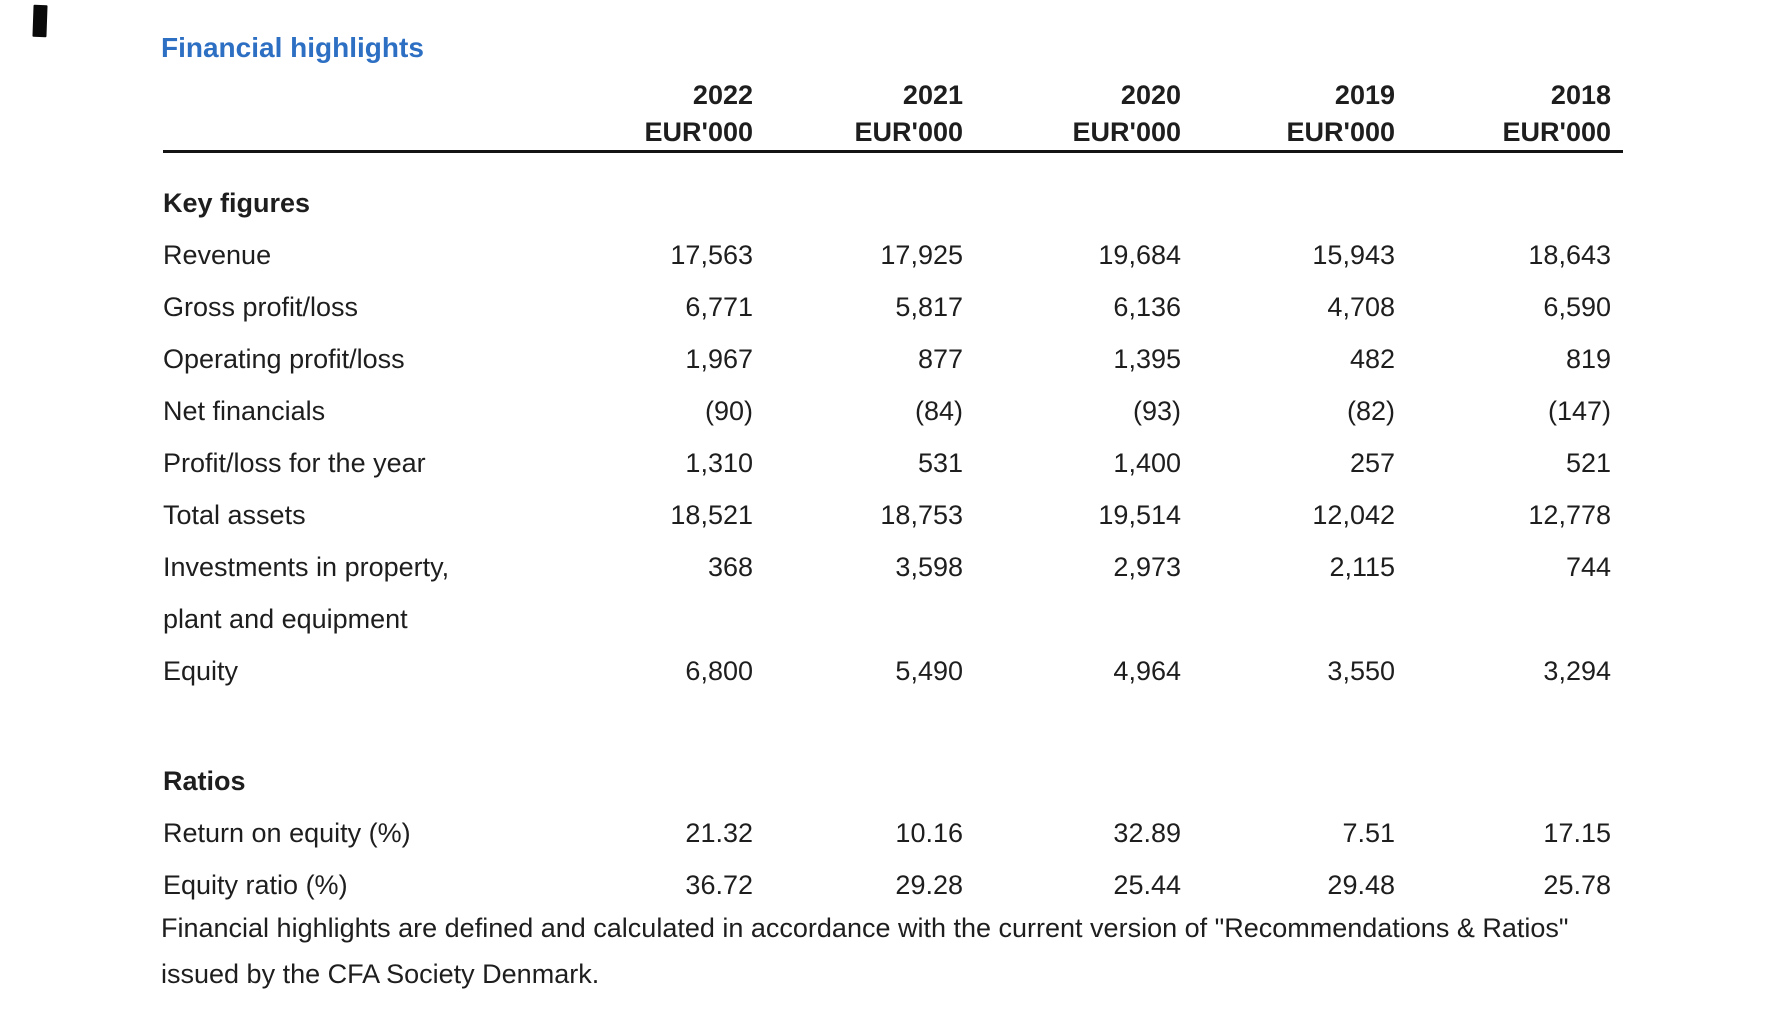 This screenshot has height=1026, width=1788. I want to click on cell-2022: 21.32, so click(719, 833).